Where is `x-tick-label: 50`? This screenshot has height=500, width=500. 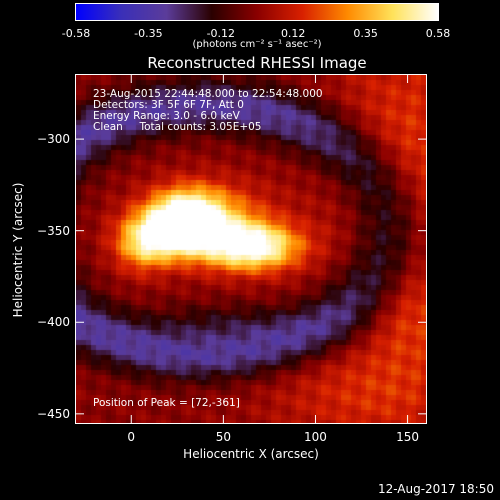
x-tick-label: 50 is located at coordinates (223, 437).